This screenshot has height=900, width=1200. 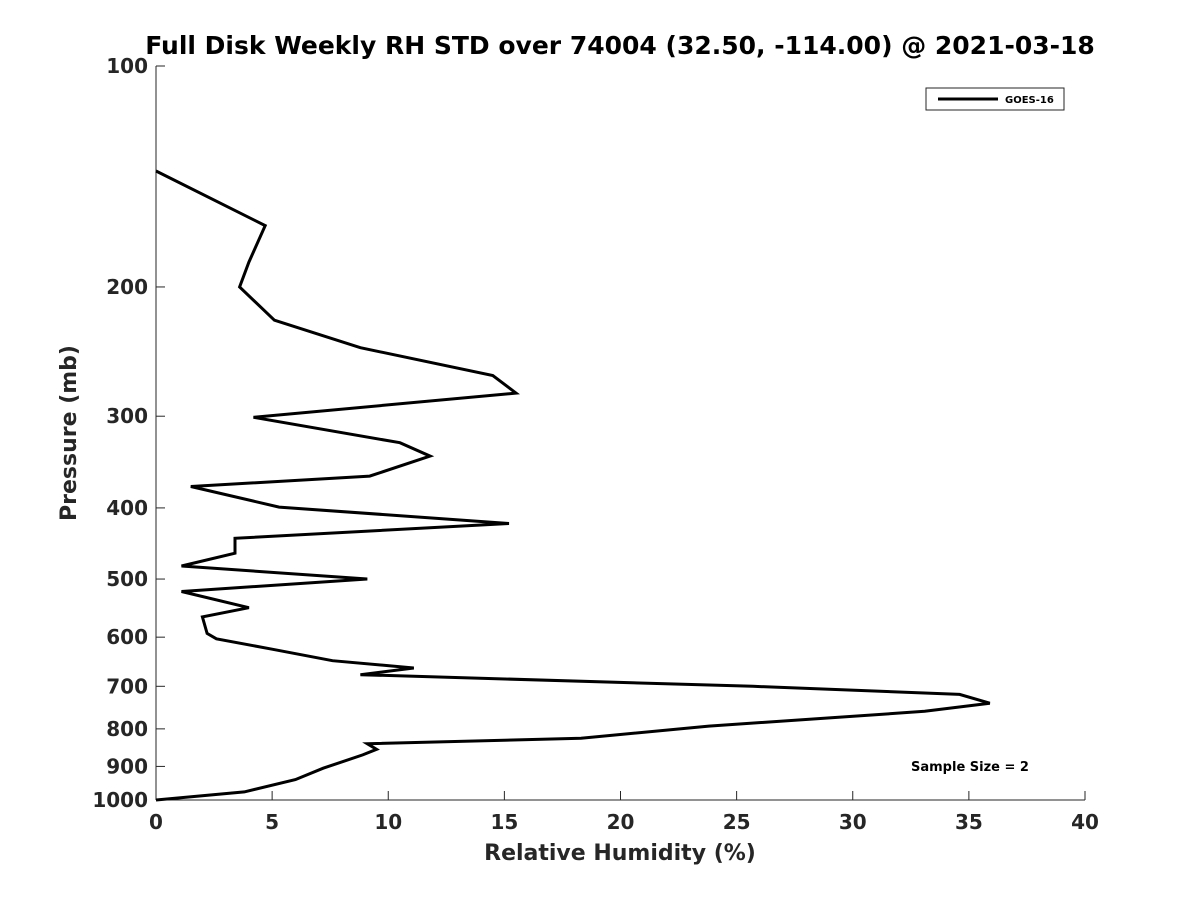 What do you see at coordinates (272, 822) in the screenshot?
I see `x-tick-label: 5` at bounding box center [272, 822].